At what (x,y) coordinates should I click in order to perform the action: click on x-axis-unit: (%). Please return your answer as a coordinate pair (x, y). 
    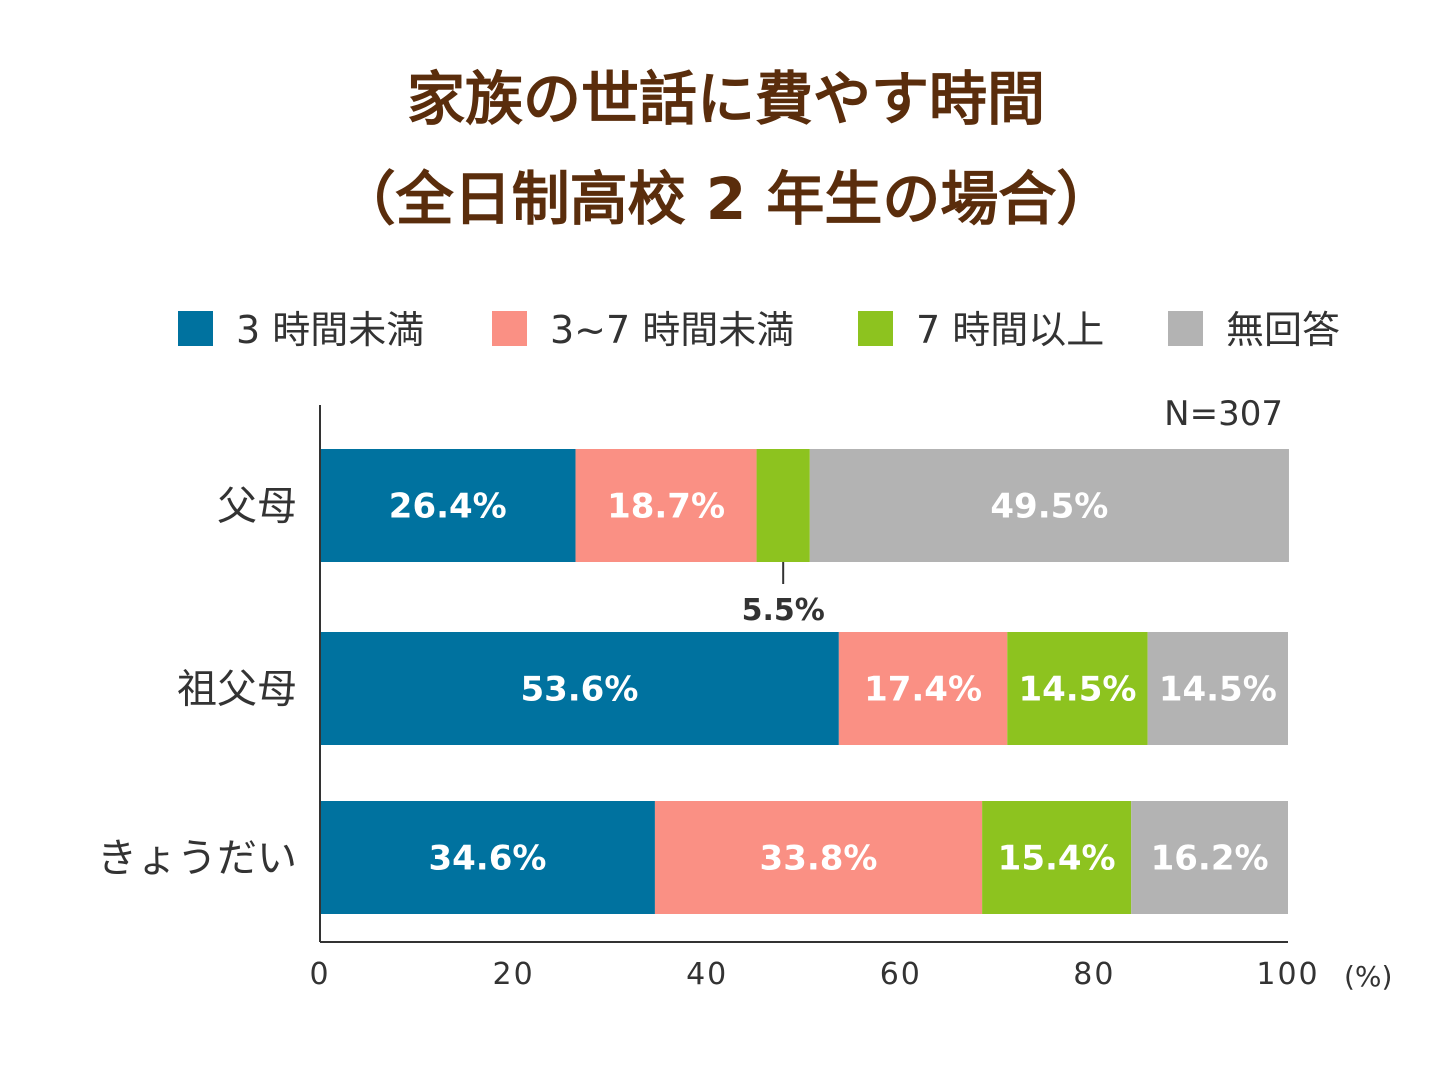
    Looking at the image, I should click on (1368, 976).